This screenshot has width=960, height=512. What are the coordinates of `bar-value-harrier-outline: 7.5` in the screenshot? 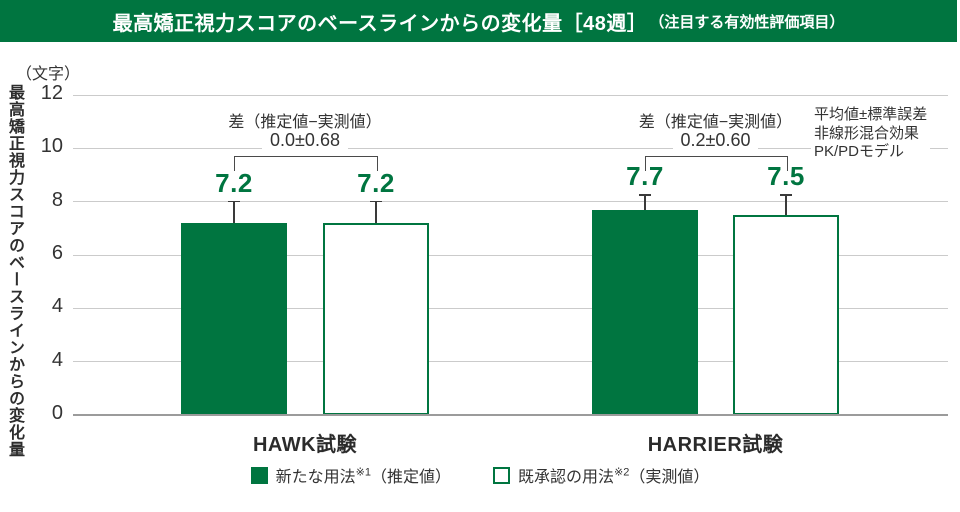 It's located at (786, 176).